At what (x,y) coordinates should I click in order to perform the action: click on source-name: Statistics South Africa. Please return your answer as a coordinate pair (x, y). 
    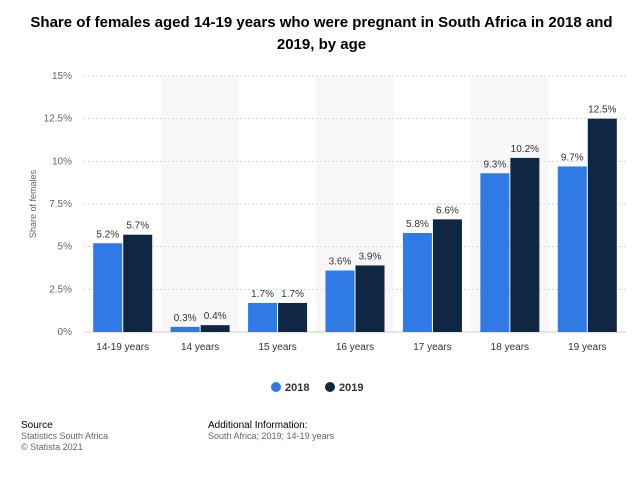
    Looking at the image, I should click on (65, 436).